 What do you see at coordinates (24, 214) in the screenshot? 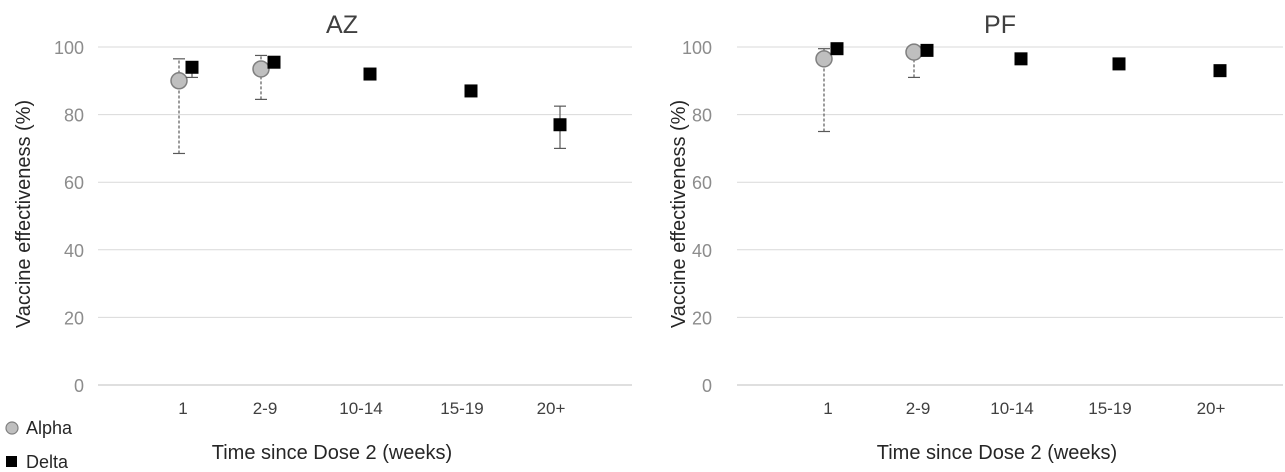
I see `y-axis-label-az: Vaccine effectiveness (%)` at bounding box center [24, 214].